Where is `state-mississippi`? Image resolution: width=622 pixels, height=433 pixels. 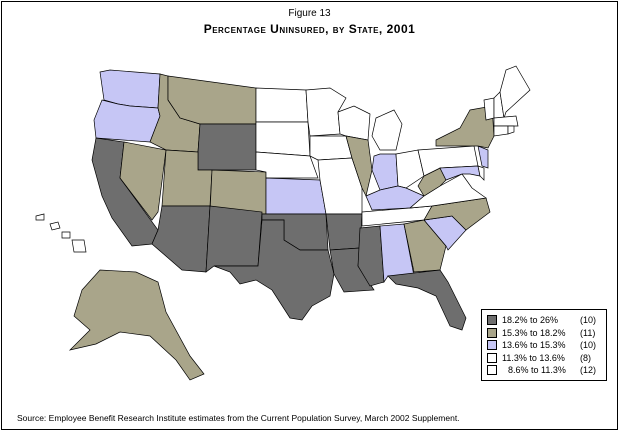
state-mississippi is located at coordinates (371, 256).